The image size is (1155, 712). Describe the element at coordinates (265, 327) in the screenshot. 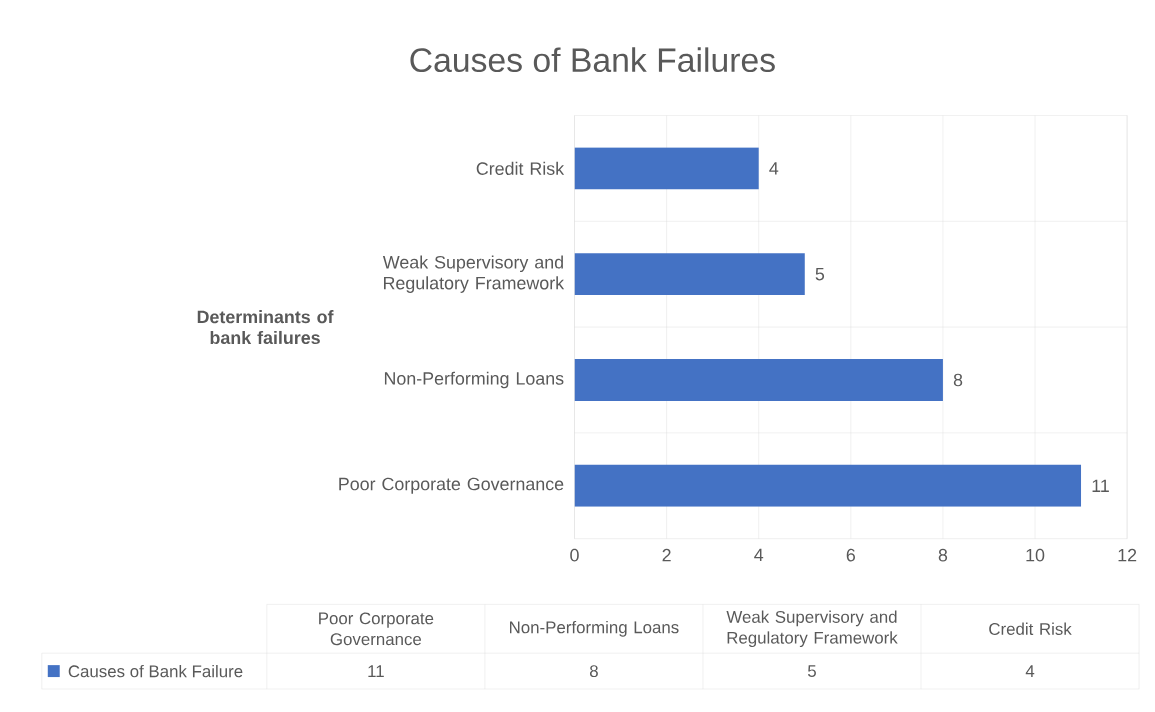

I see `y-axis-title: Determinants of bank failures` at that location.